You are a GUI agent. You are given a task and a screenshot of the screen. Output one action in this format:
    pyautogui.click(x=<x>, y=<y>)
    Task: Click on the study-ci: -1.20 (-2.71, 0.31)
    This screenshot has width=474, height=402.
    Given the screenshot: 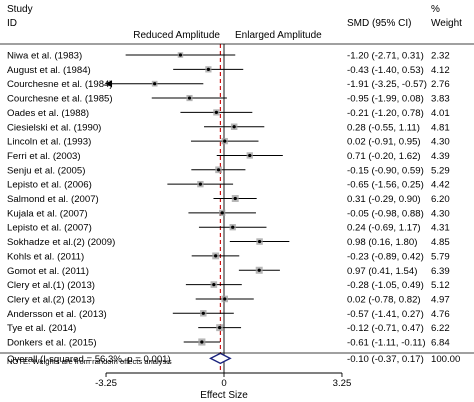 What is the action you would take?
    pyautogui.click(x=385, y=56)
    